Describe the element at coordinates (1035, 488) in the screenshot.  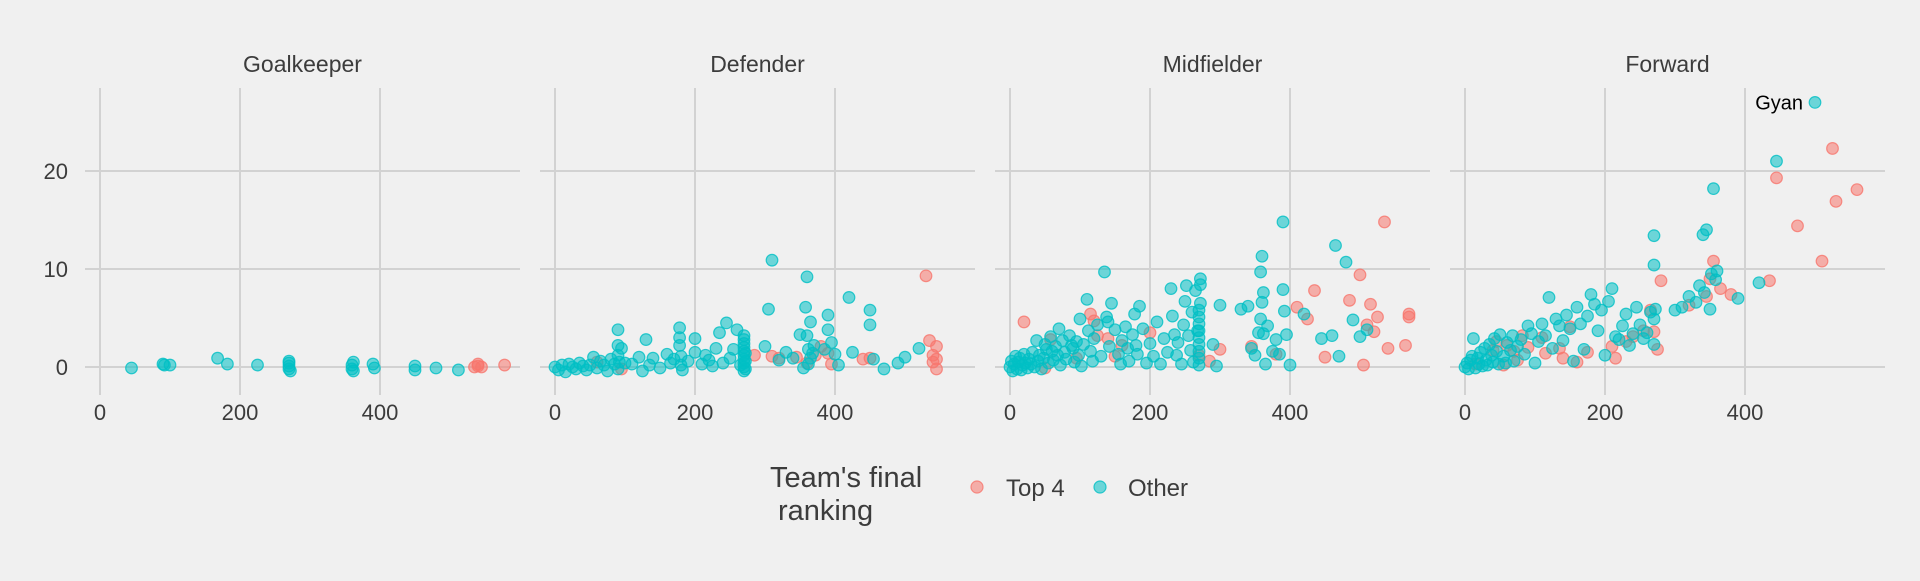
I see `legend-label-top-4: Top 4` at that location.